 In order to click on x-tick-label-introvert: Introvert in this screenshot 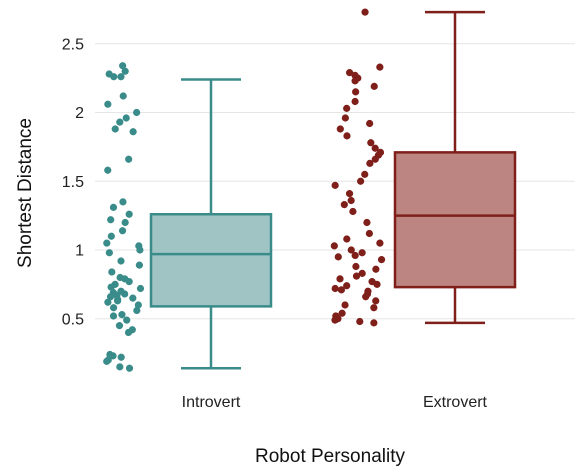, I will do `click(211, 402)`.